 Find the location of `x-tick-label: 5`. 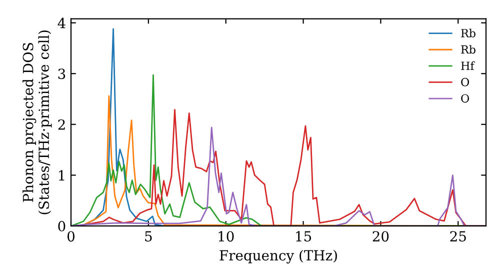

x-tick-label: 5 is located at coordinates (148, 236).